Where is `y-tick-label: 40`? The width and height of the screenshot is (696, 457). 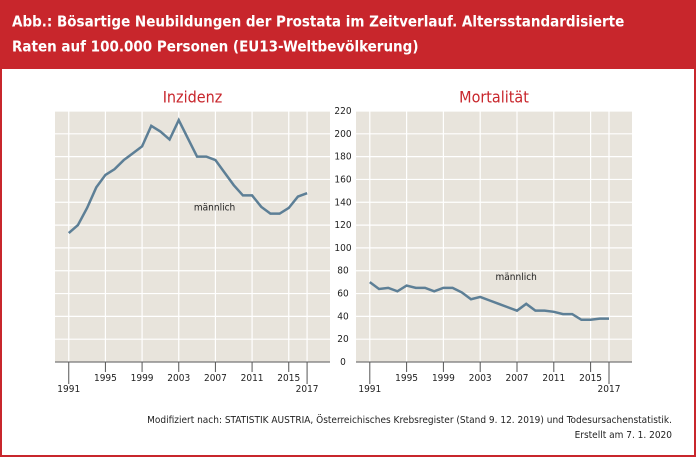 y-tick-label: 40 is located at coordinates (343, 316).